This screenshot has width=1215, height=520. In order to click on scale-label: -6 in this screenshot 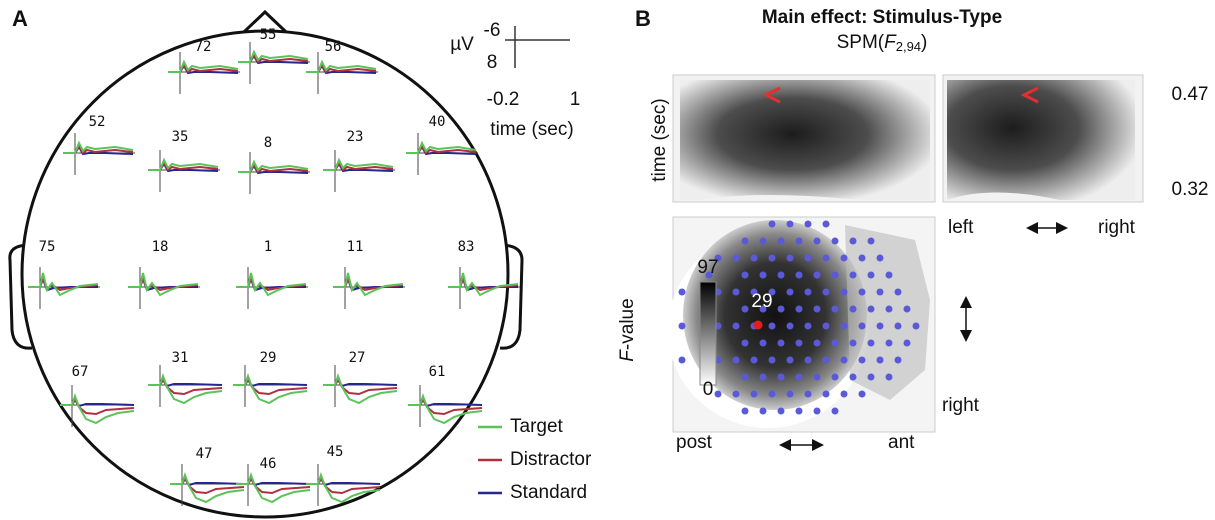, I will do `click(492, 30)`.